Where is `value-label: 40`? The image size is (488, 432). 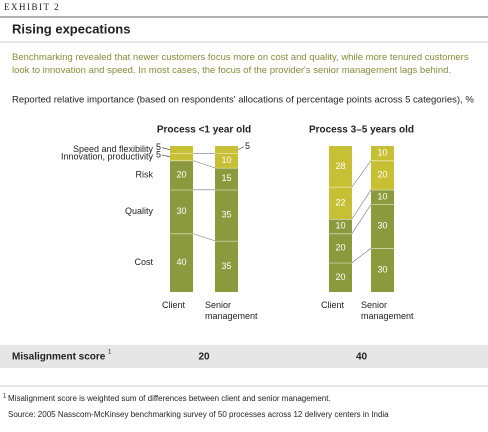 value-label: 40 is located at coordinates (181, 262).